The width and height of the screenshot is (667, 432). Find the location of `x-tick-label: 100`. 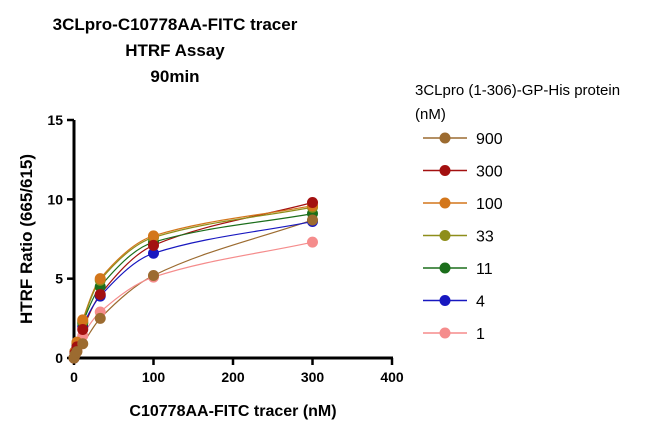

x-tick-label: 100 is located at coordinates (154, 377).